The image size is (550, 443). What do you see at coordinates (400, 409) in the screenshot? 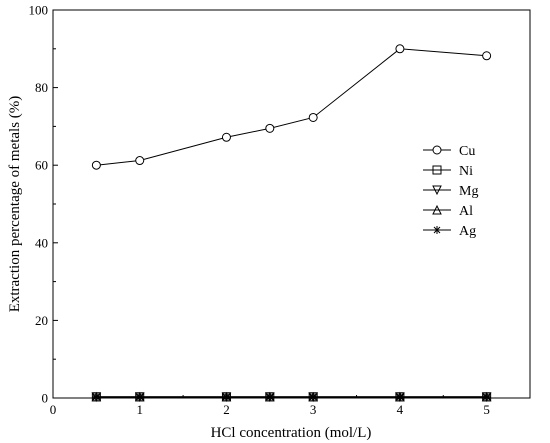
I see `x-tick-label: 4` at bounding box center [400, 409].